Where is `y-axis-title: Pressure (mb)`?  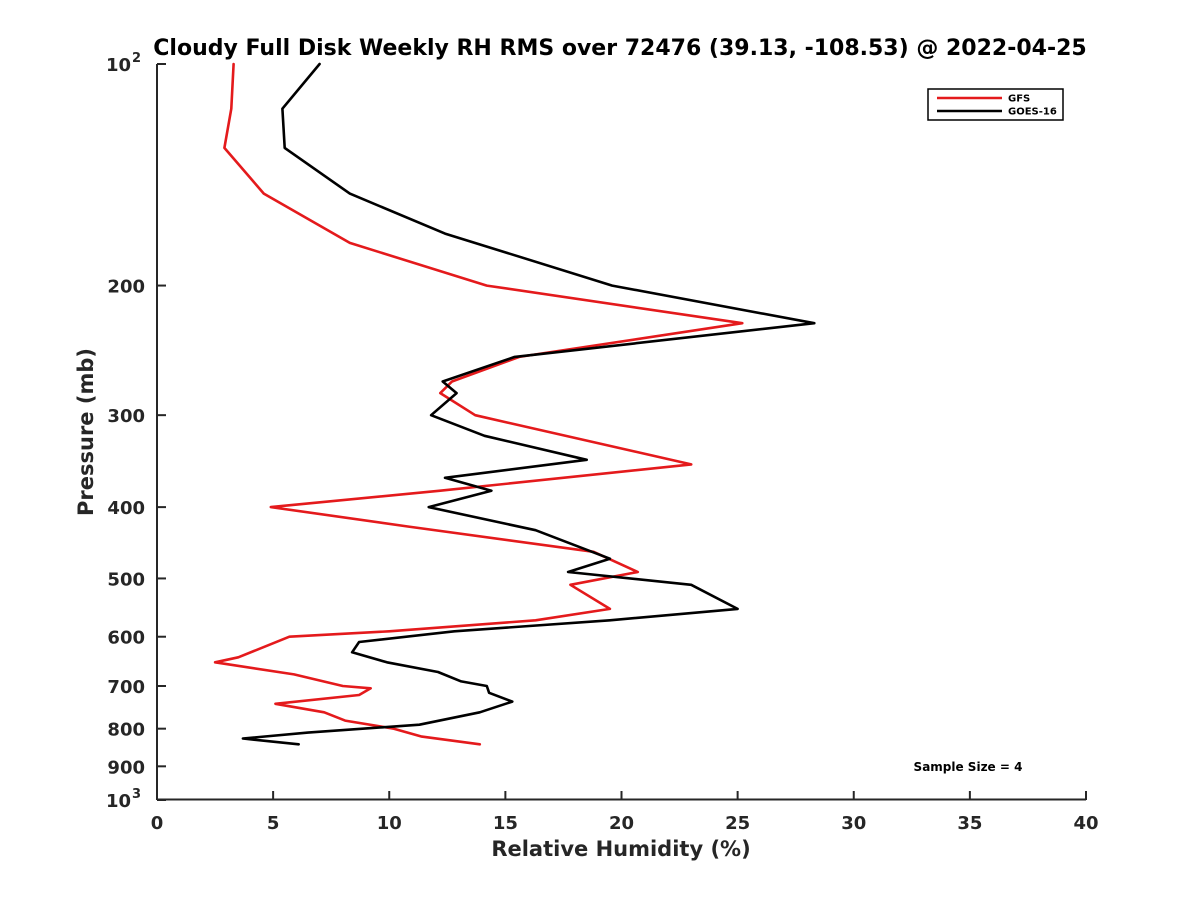
y-axis-title: Pressure (mb) is located at coordinates (86, 432).